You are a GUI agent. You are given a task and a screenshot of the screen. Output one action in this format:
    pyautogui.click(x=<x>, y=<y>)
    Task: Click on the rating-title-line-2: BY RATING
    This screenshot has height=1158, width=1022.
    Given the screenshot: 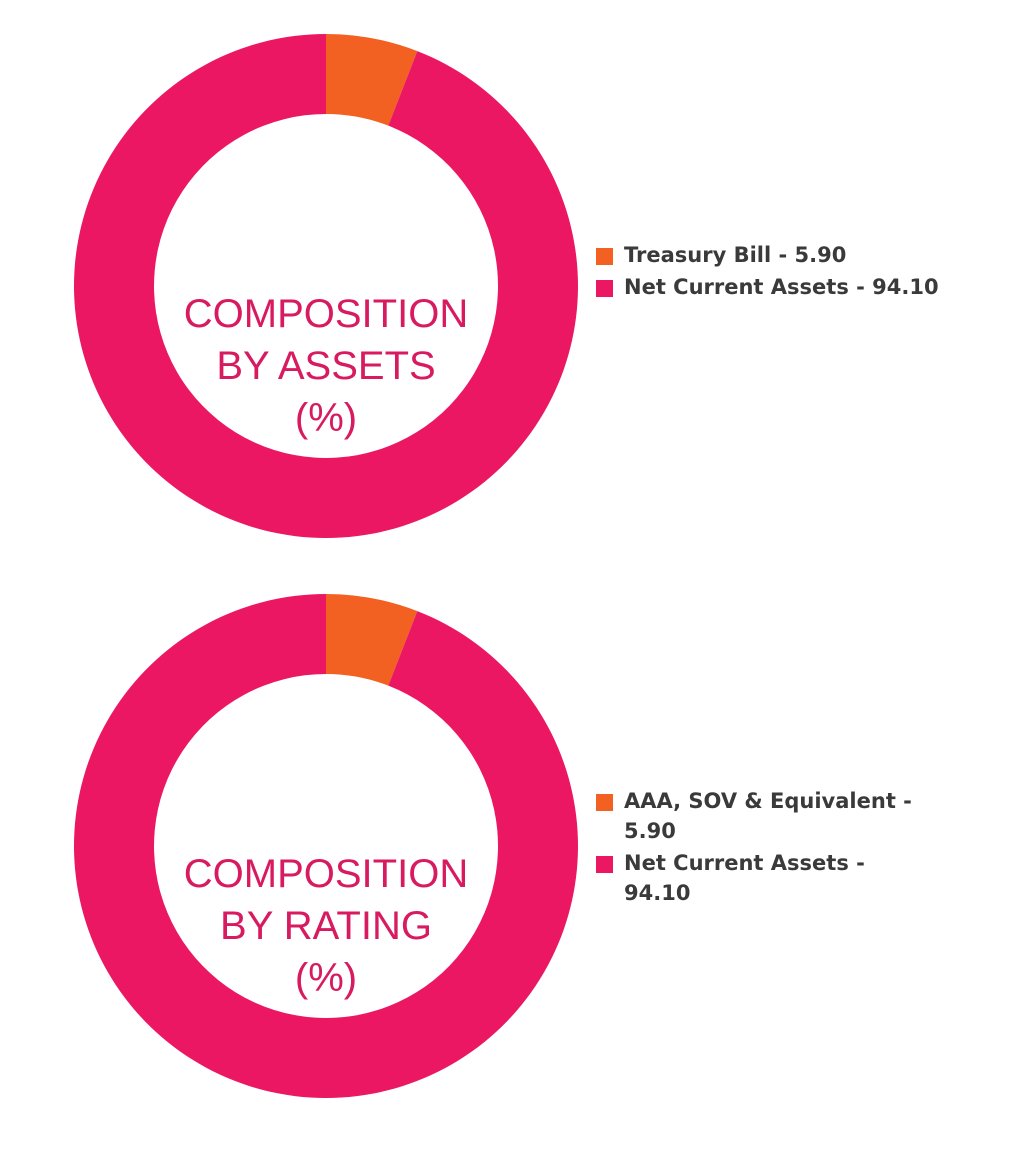 What is the action you would take?
    pyautogui.click(x=326, y=926)
    